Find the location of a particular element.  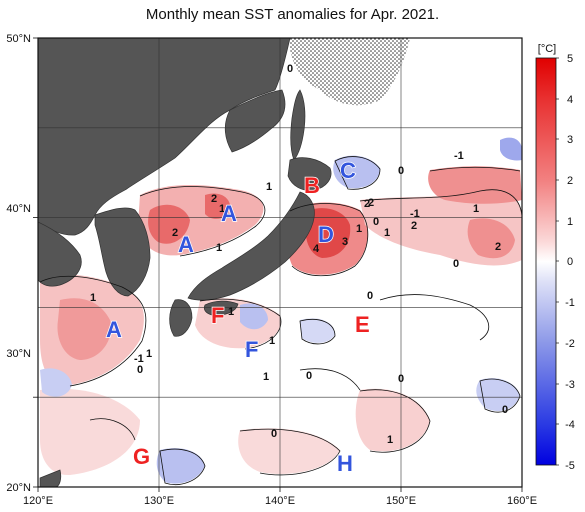

colorbar-tick: -1 is located at coordinates (570, 303).